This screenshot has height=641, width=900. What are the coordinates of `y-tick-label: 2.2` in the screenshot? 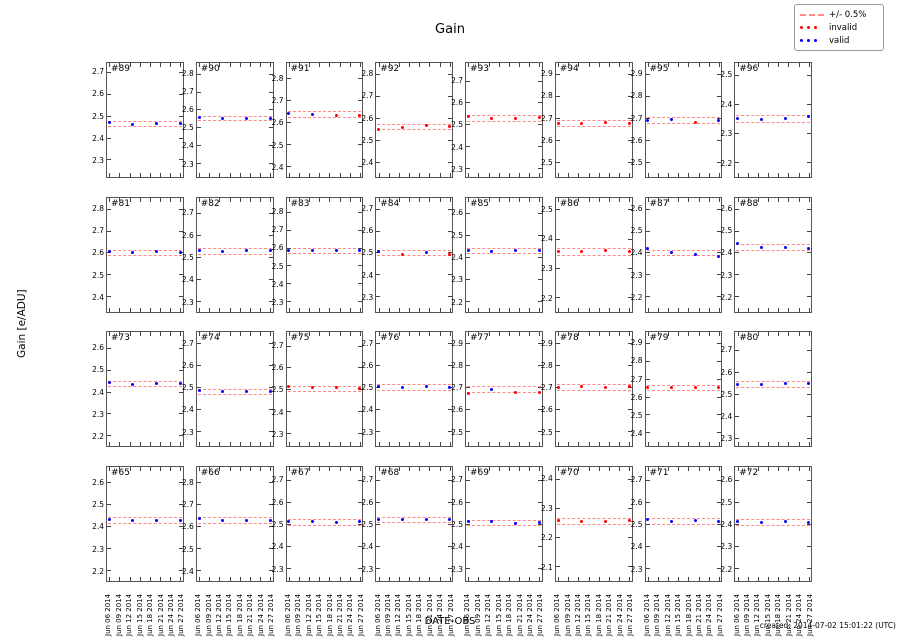 It's located at (546, 538).